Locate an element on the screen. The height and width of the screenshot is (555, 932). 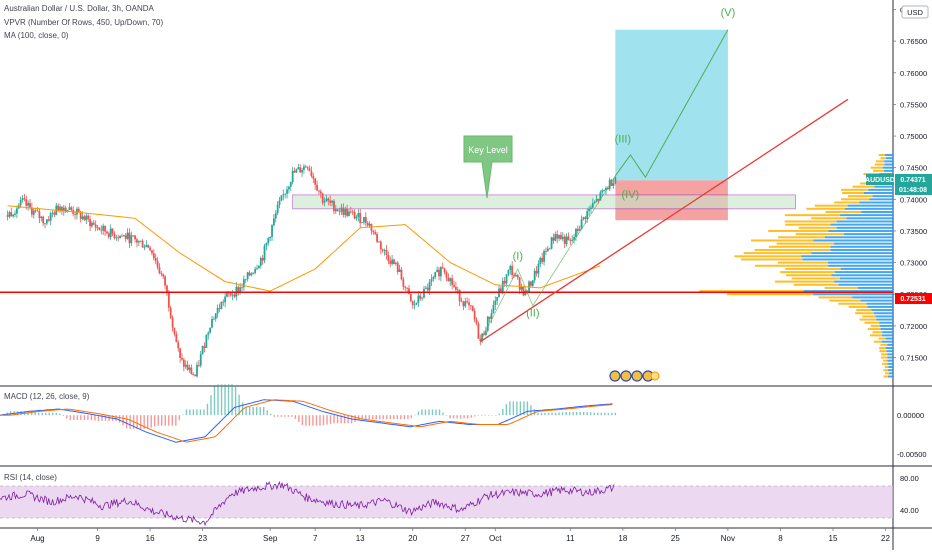
rsi-tick-label: 80.00 is located at coordinates (909, 478).